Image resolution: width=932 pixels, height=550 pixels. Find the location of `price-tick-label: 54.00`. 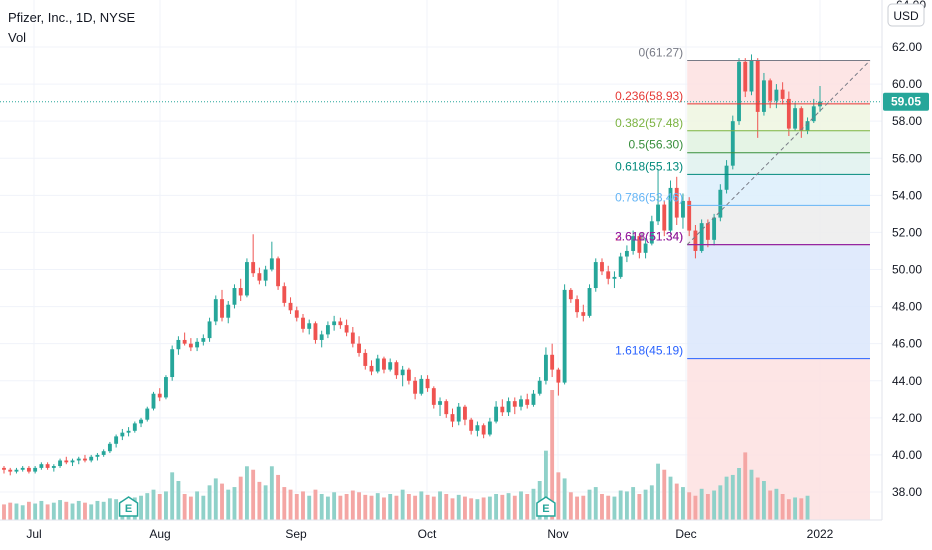

price-tick-label: 54.00 is located at coordinates (907, 195).